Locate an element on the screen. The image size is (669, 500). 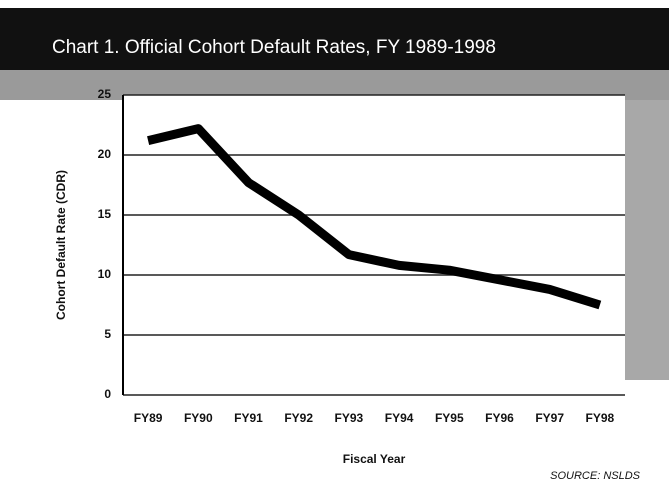
x-tick-label: FY90 is located at coordinates (198, 418).